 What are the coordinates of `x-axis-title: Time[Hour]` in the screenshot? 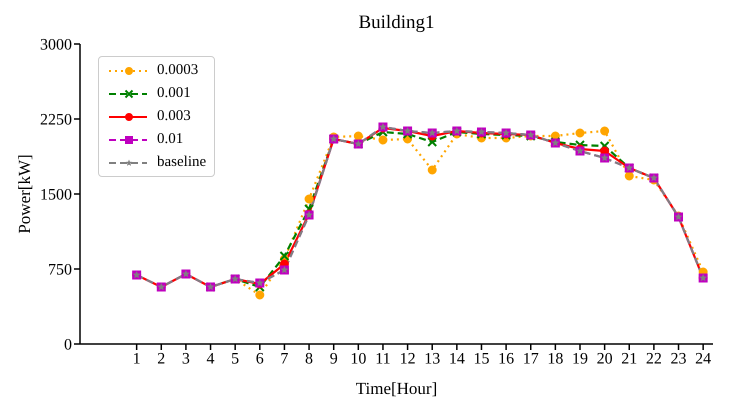 It's located at (397, 388).